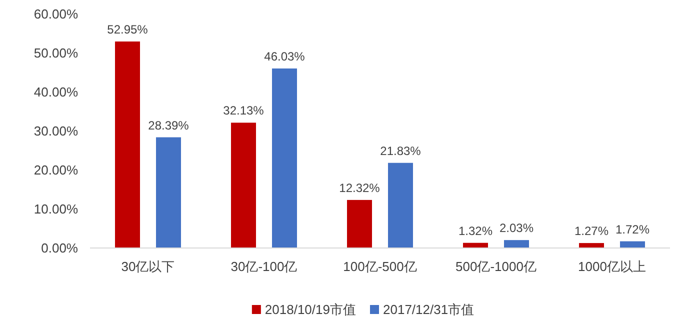 Image resolution: width=686 pixels, height=326 pixels. I want to click on data-label: 52.95%, so click(127, 29).